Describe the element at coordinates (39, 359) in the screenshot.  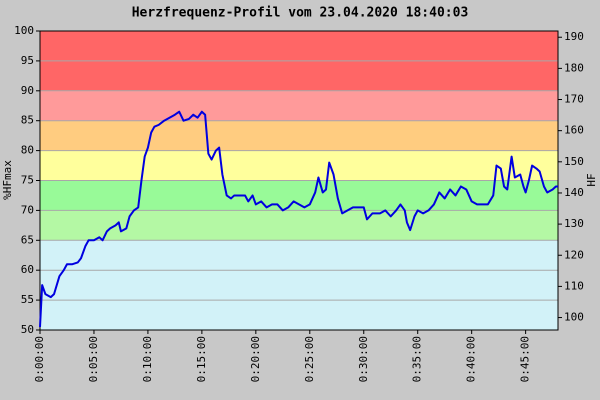
I see `x-tick-label: 0:00:00` at that location.